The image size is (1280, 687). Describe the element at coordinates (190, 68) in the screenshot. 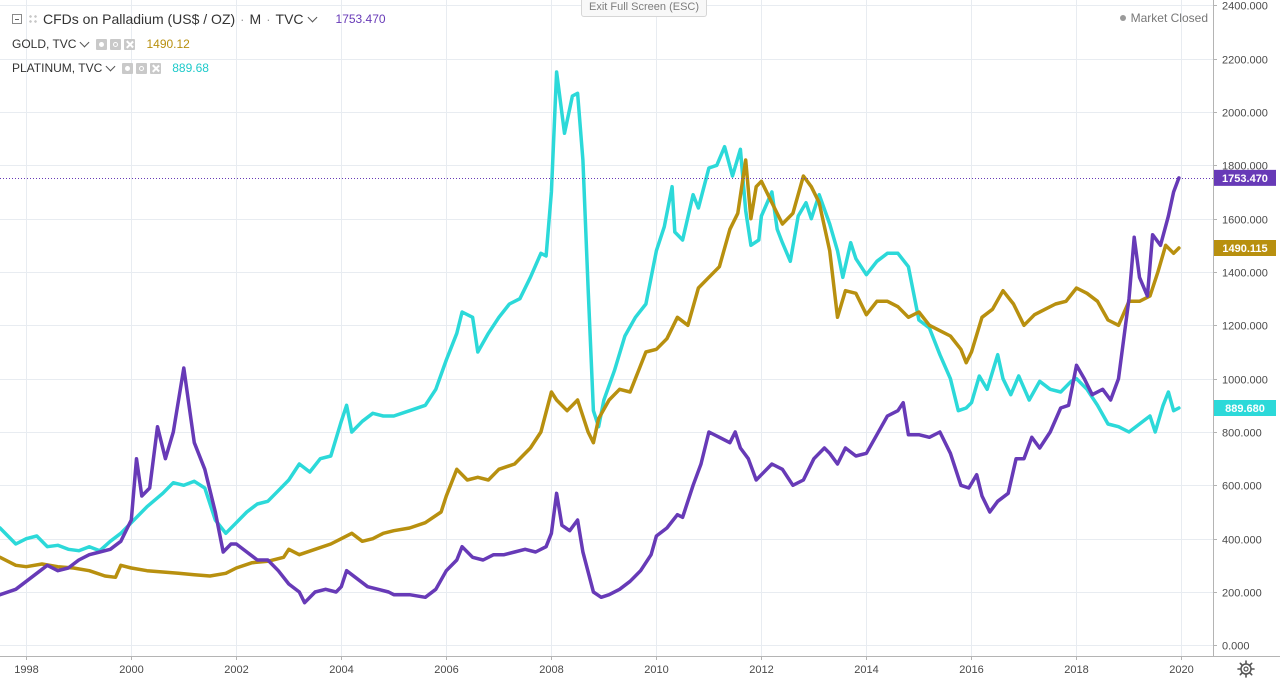

I see `platinum-value: 889.68` at that location.